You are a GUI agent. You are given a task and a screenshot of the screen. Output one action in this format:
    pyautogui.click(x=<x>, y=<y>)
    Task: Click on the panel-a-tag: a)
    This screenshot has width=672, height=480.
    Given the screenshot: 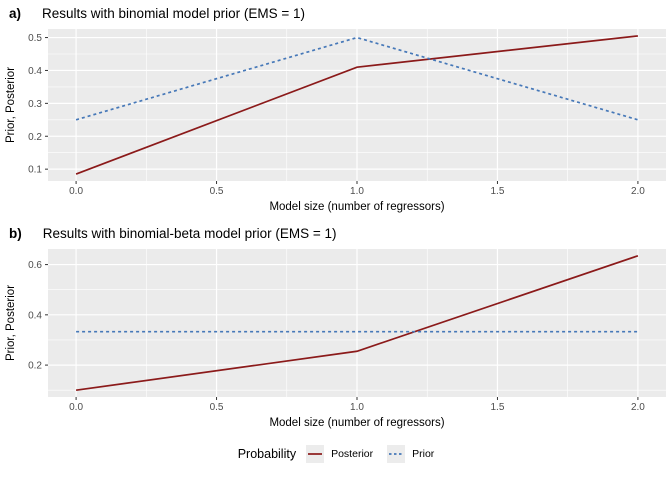 What is the action you would take?
    pyautogui.click(x=15, y=13)
    